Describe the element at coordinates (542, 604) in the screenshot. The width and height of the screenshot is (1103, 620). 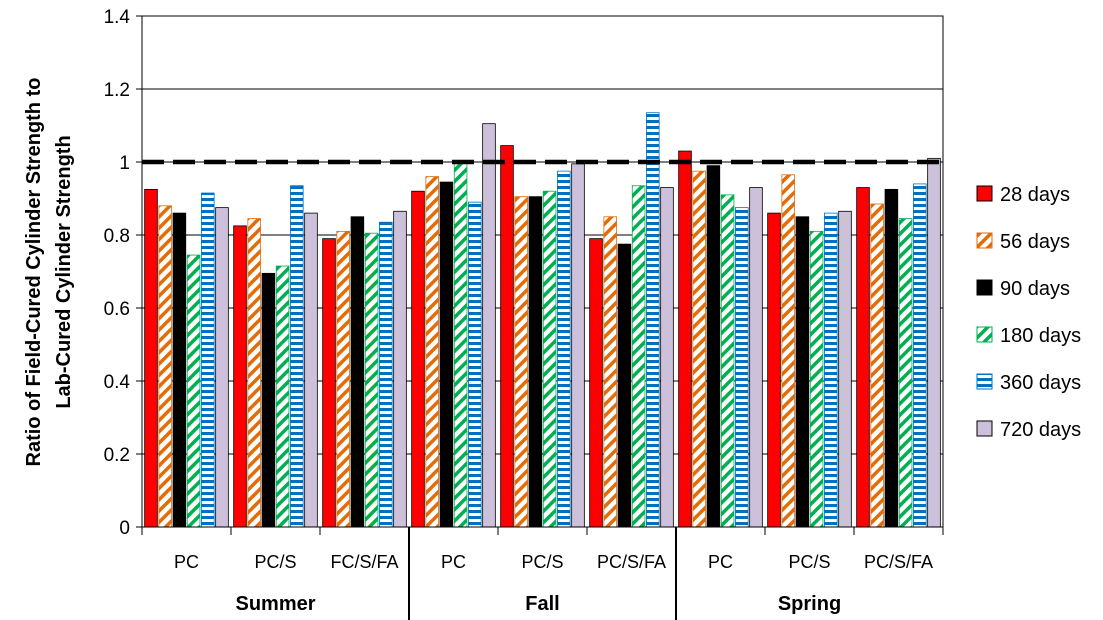
I see `group-label: Fall` at that location.